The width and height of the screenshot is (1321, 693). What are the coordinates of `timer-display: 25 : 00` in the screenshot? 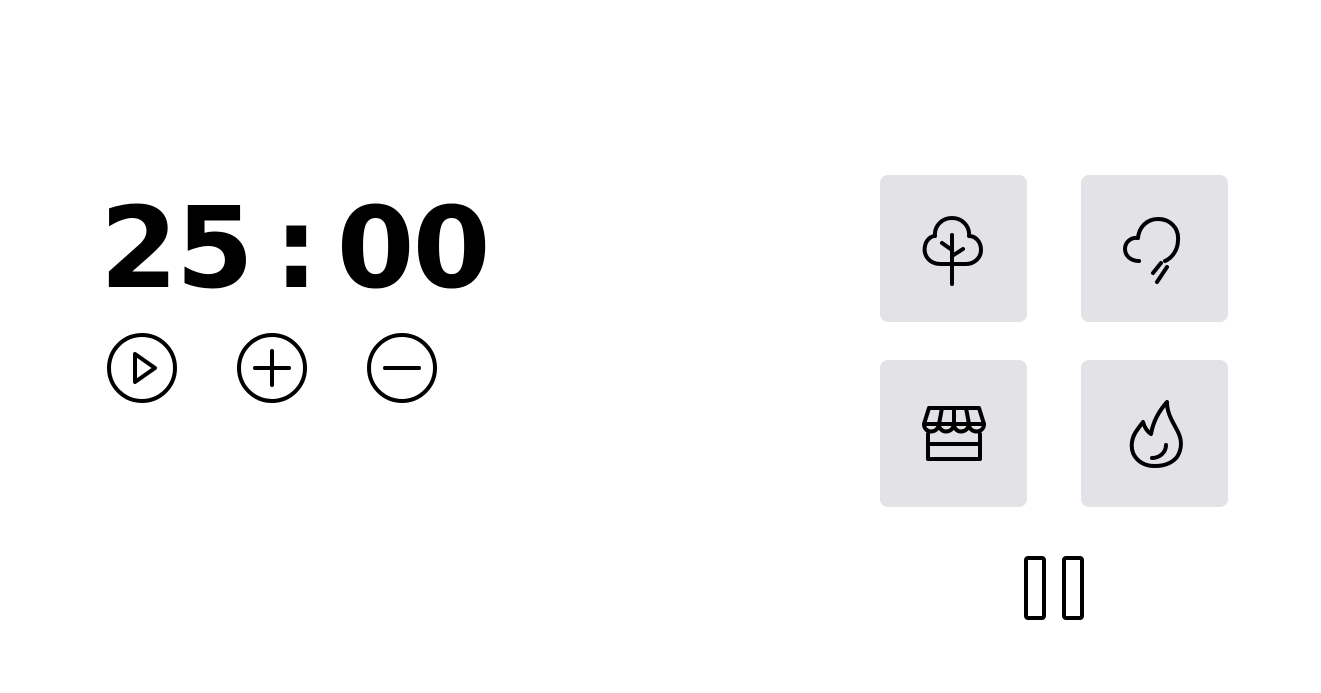 It's located at (300, 249).